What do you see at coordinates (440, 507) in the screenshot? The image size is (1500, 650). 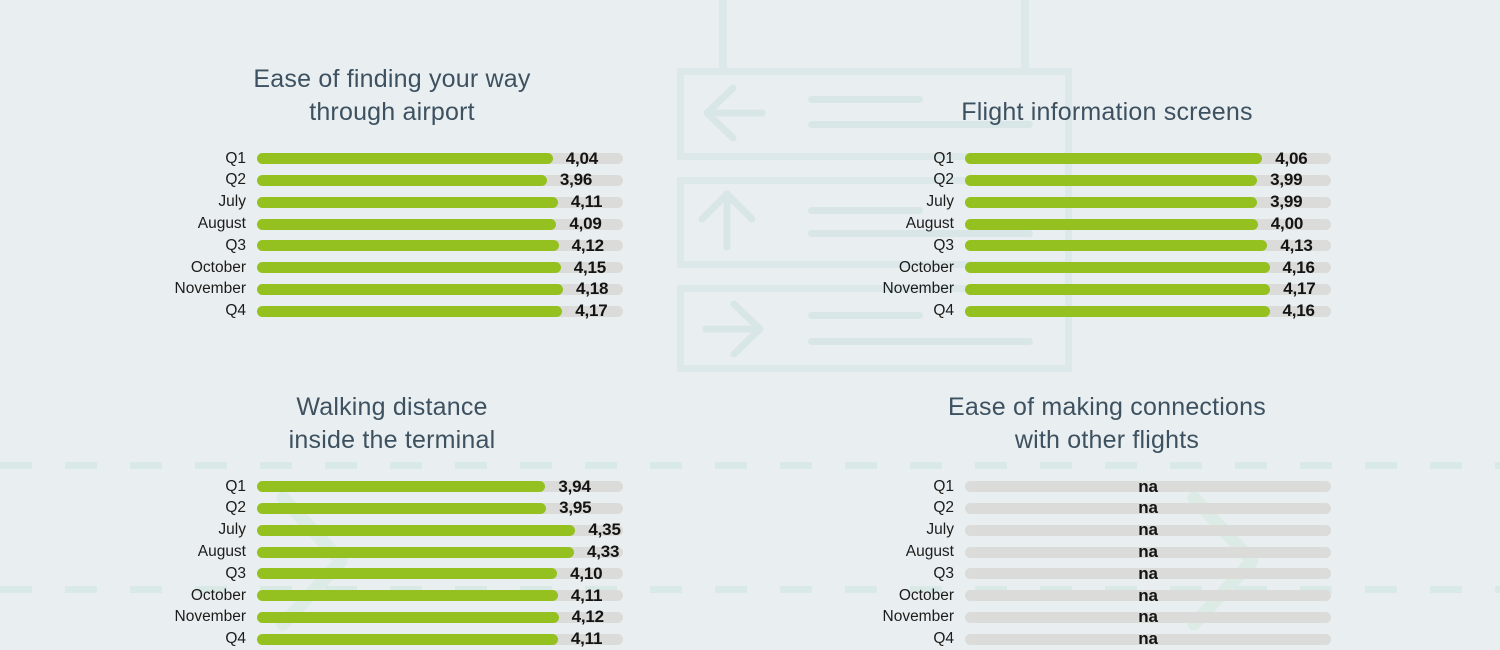 I see `bar-track: 3,95` at bounding box center [440, 507].